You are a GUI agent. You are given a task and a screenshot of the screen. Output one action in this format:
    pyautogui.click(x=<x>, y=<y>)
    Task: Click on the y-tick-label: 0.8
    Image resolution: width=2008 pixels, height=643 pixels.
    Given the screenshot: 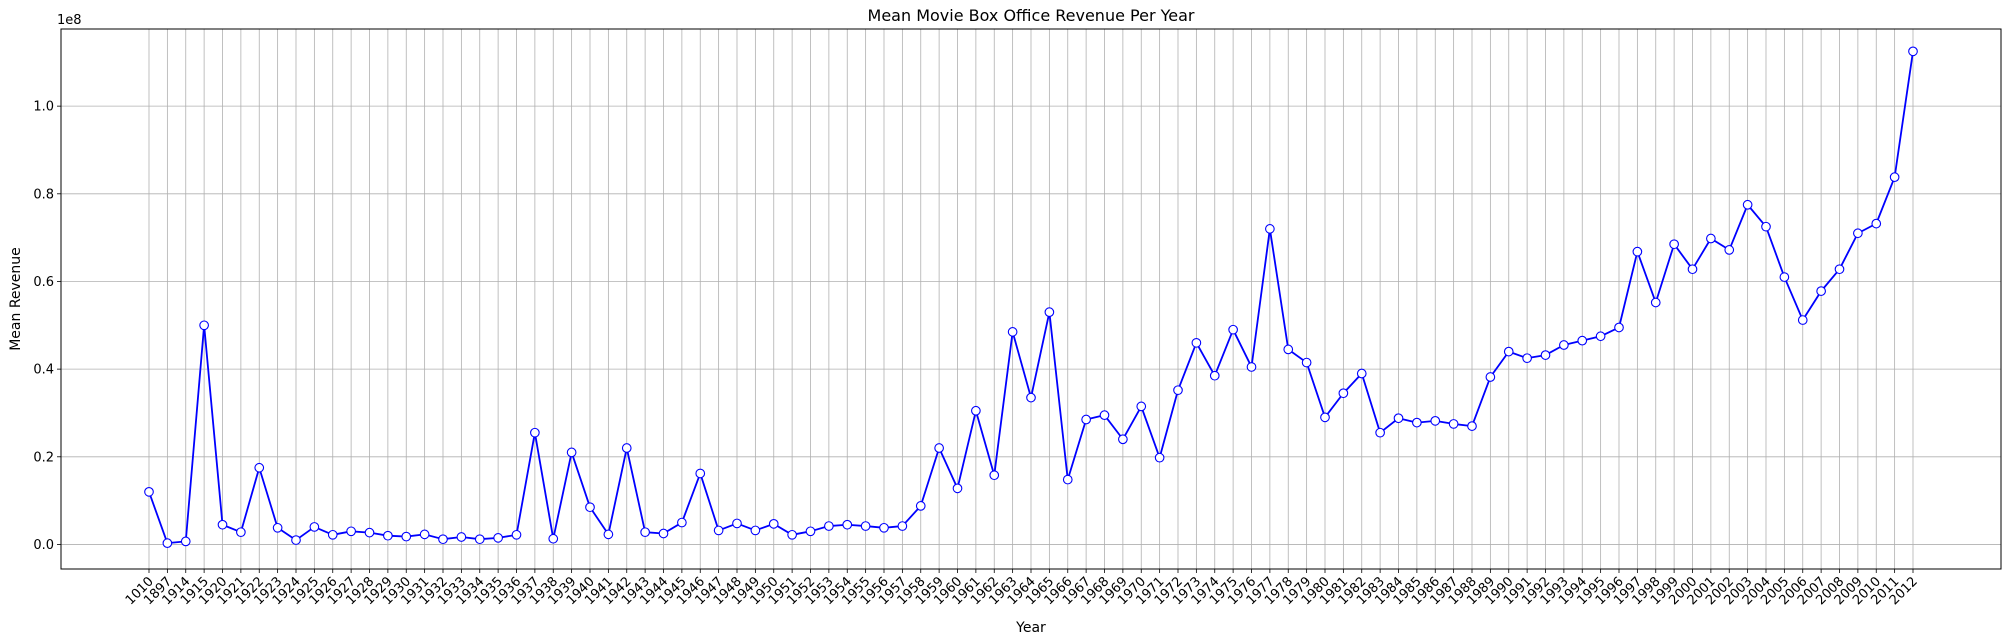 What is the action you would take?
    pyautogui.click(x=43, y=194)
    